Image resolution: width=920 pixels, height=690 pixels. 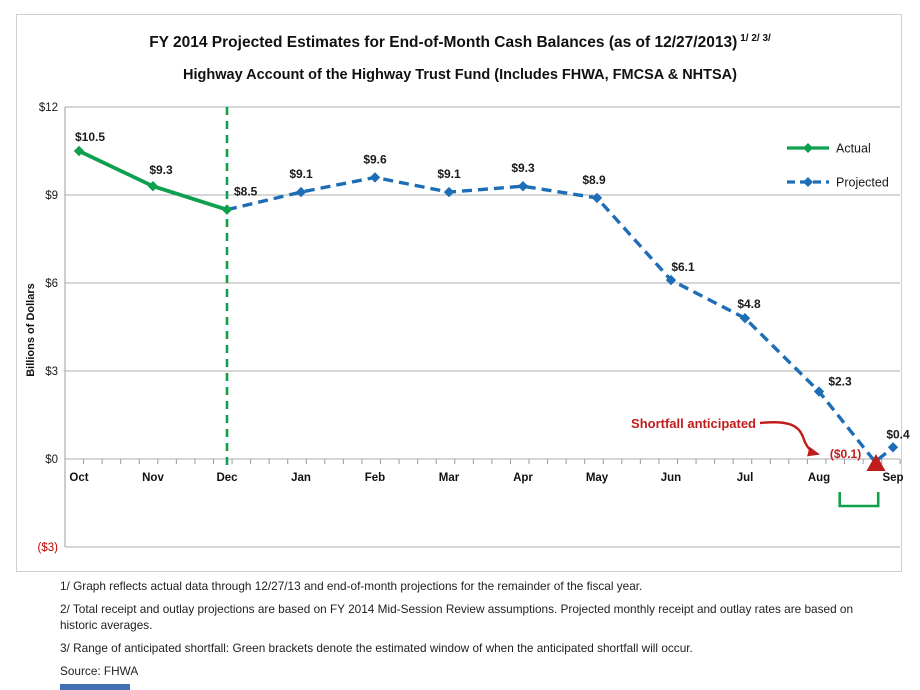 What do you see at coordinates (808, 182) in the screenshot?
I see `legend-marker-projected` at bounding box center [808, 182].